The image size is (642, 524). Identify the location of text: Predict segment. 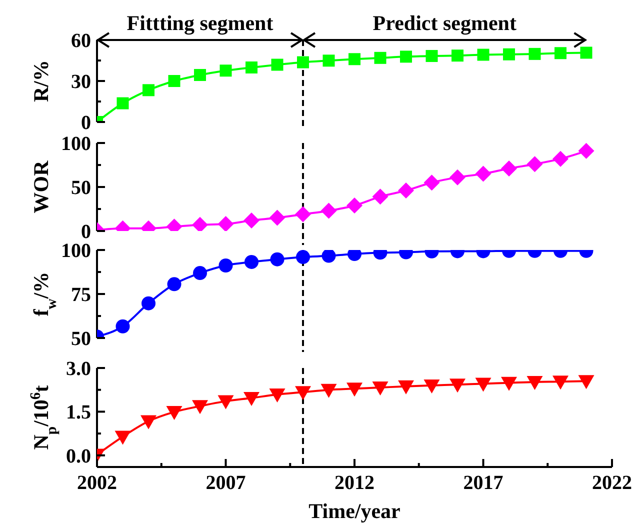
(444, 23).